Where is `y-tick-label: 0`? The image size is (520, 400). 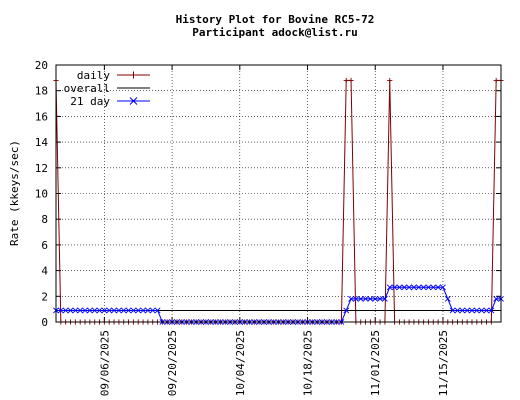
y-tick-label: 0 is located at coordinates (44, 322).